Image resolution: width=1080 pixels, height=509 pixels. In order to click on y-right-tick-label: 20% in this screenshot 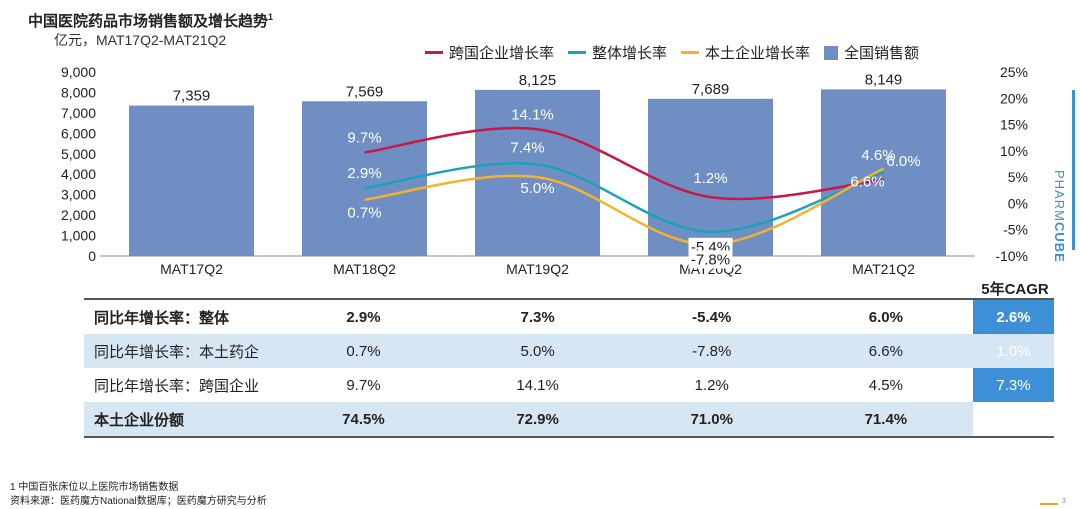, I will do `click(1014, 98)`.